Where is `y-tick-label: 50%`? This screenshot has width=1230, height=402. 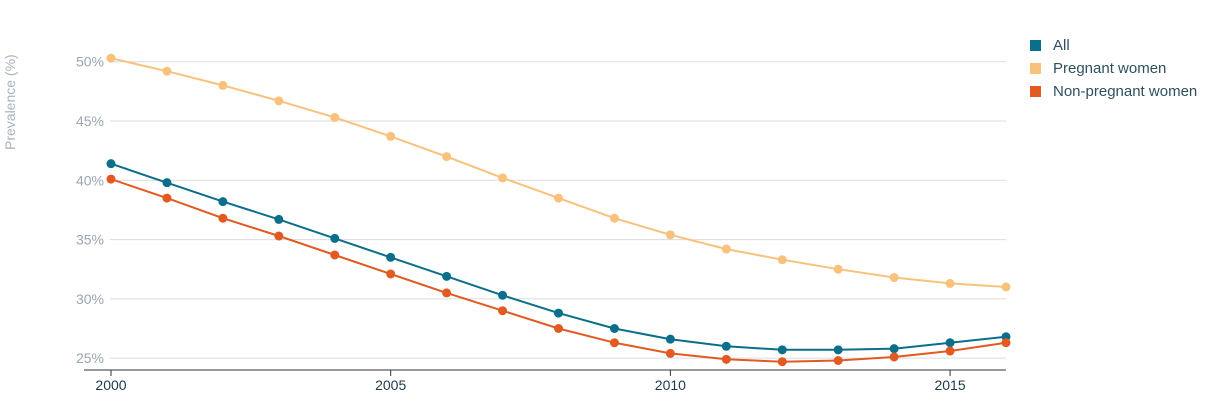 y-tick-label: 50% is located at coordinates (90, 62).